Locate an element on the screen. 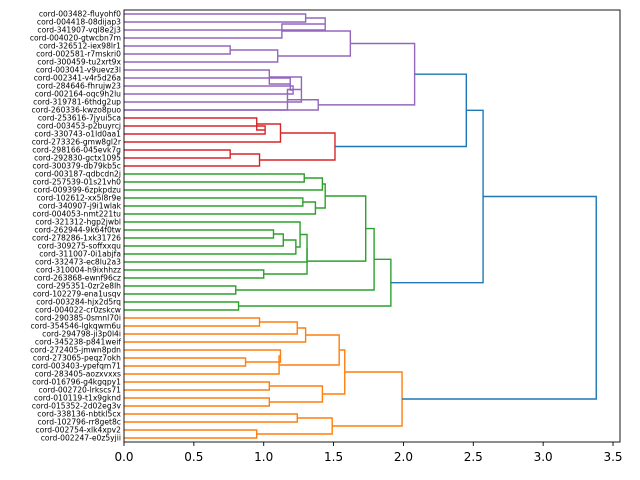  leaf-label: cord-321312-hgp2jwbl is located at coordinates (78, 222).